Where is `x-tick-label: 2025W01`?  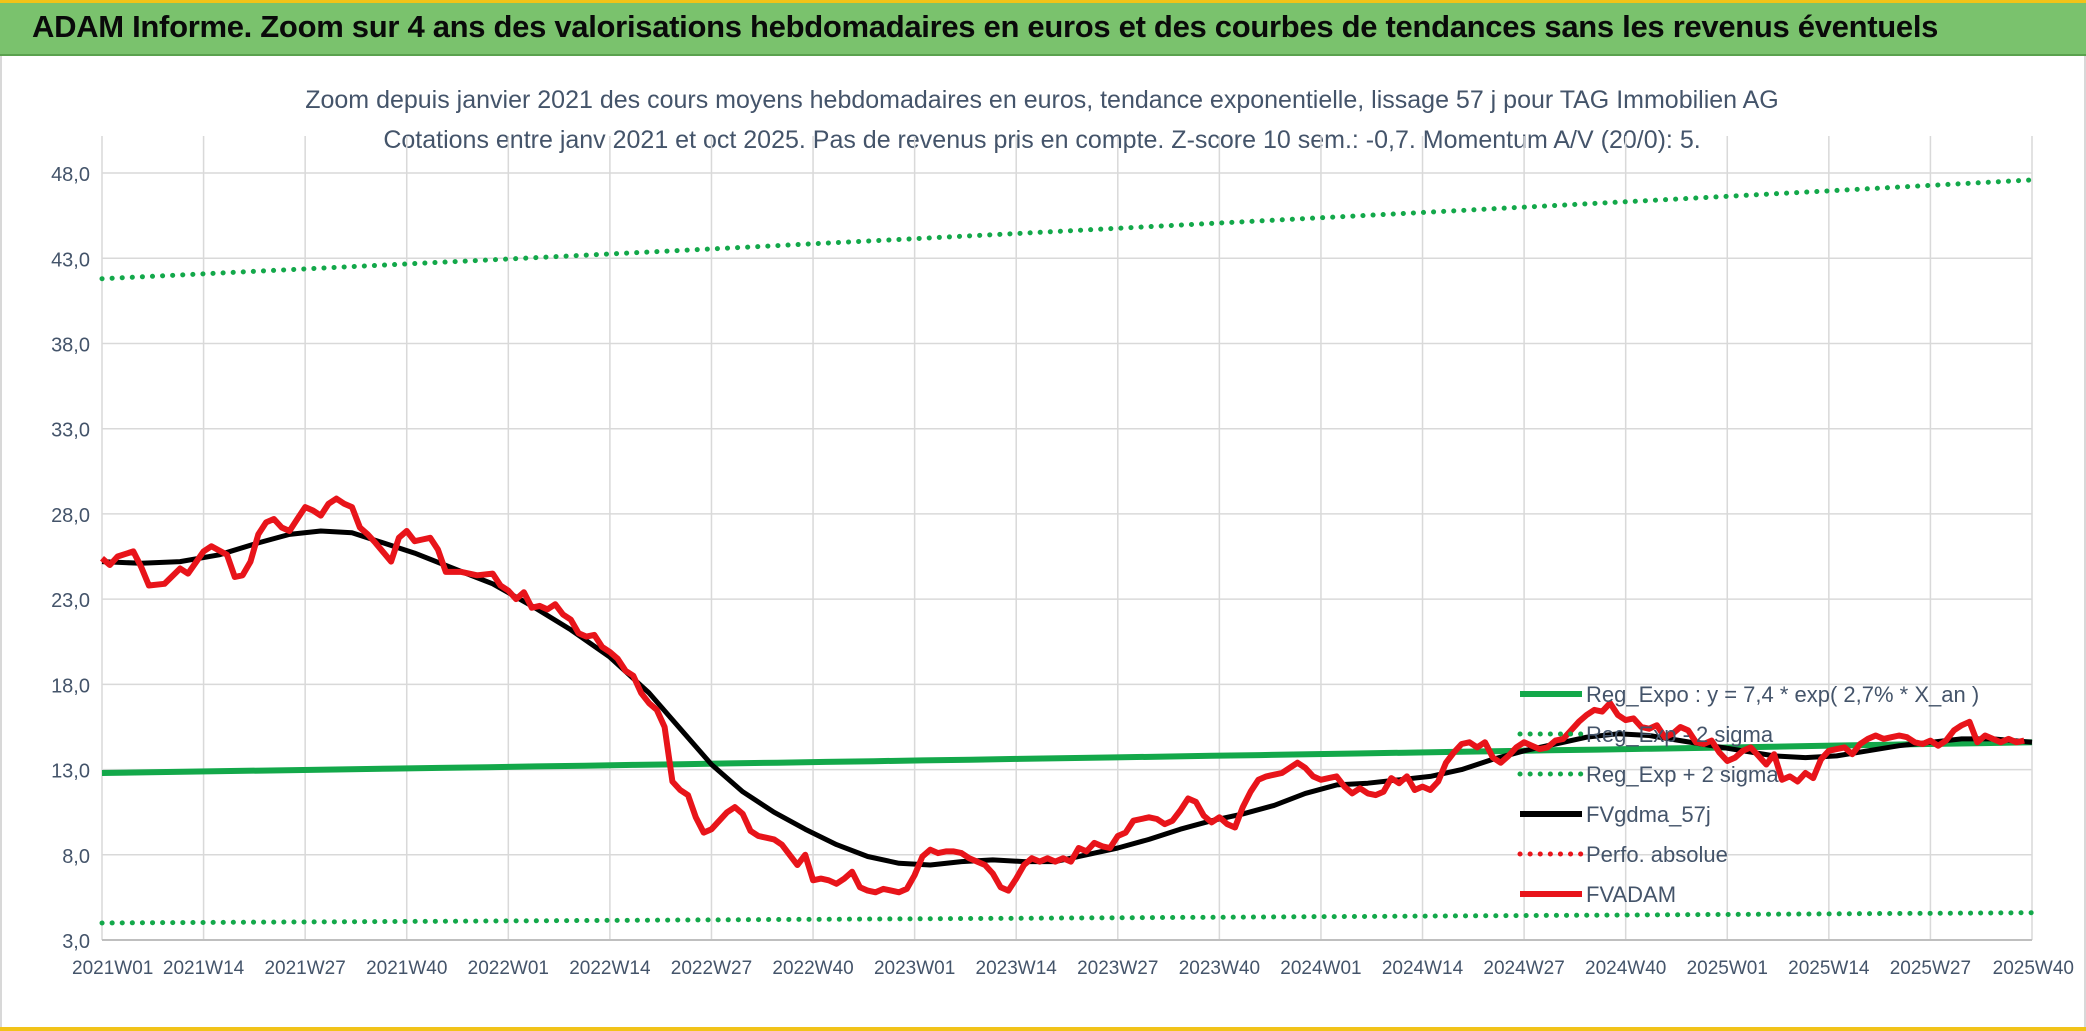 x-tick-label: 2025W01 is located at coordinates (1727, 968).